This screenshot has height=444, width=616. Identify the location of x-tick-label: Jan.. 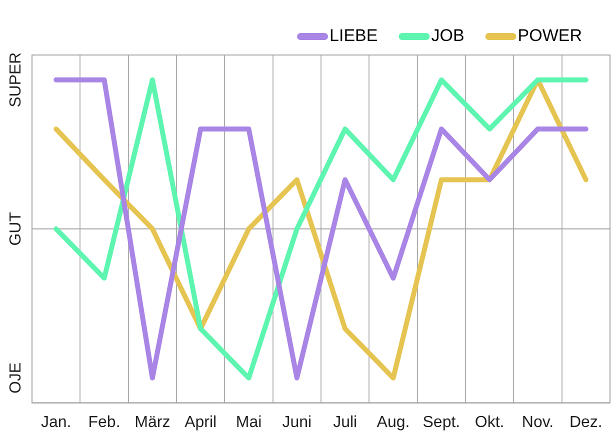
(56, 422).